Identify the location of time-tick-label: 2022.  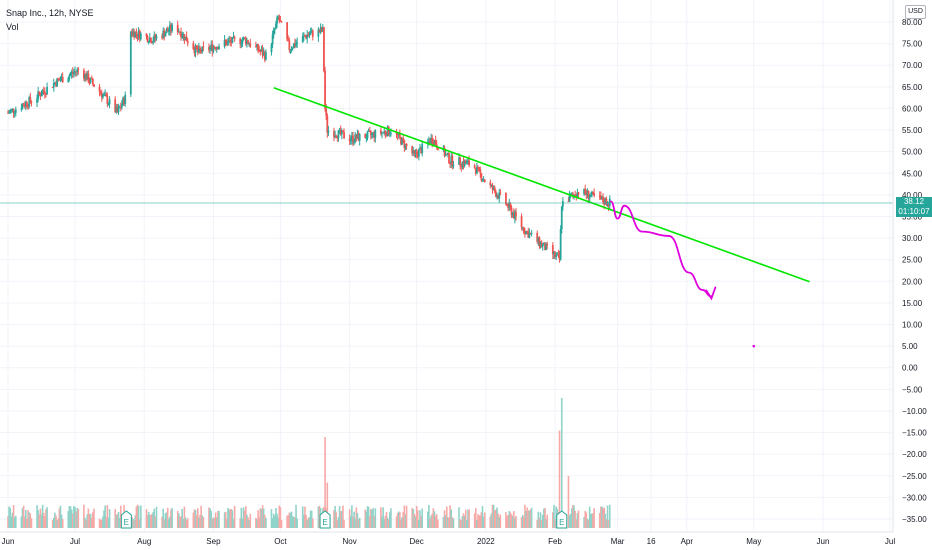
(486, 541).